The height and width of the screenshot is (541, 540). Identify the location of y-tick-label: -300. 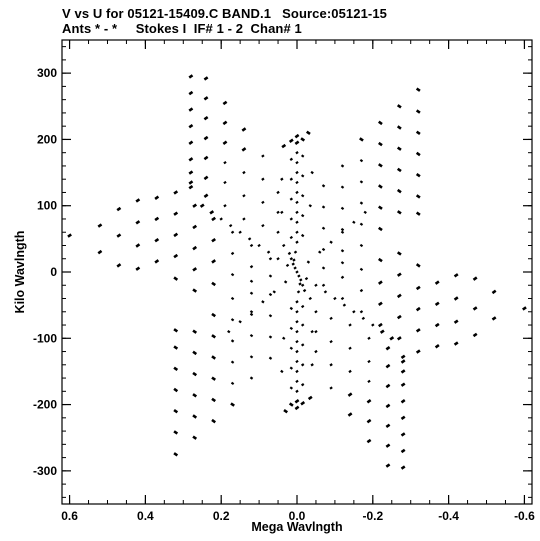
(45, 471).